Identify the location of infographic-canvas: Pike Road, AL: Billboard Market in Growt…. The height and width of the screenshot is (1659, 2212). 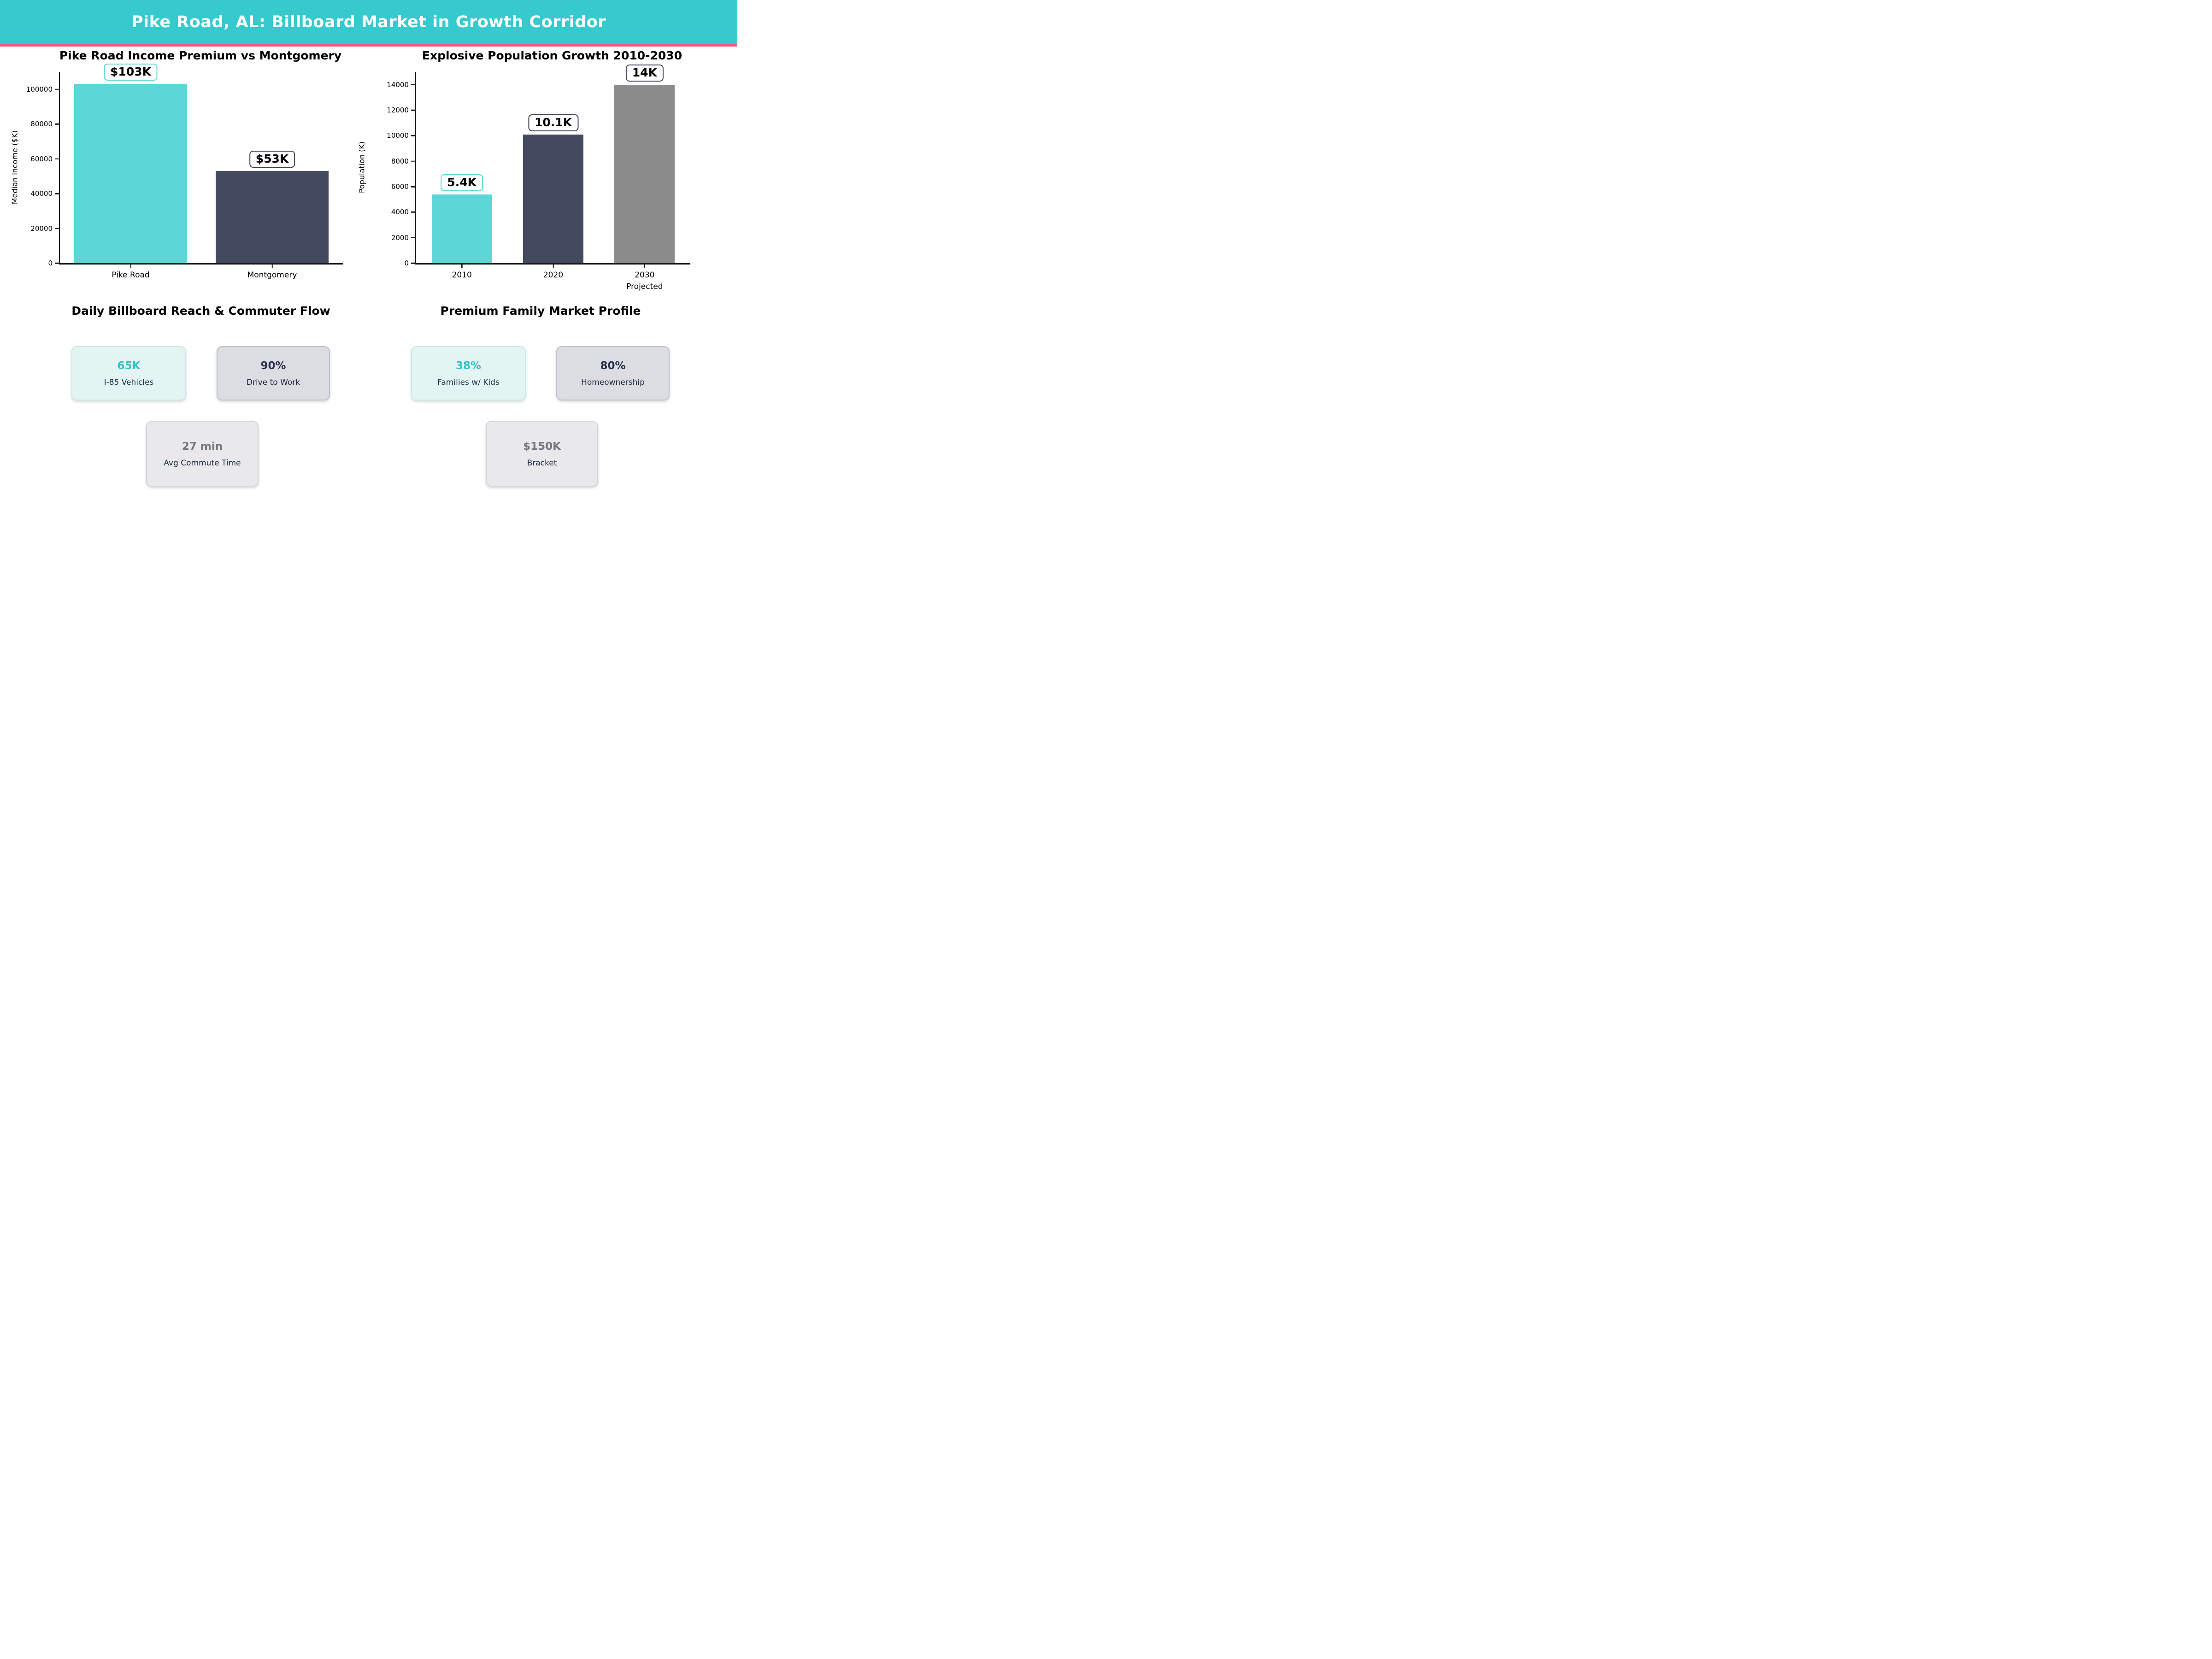
(368, 276).